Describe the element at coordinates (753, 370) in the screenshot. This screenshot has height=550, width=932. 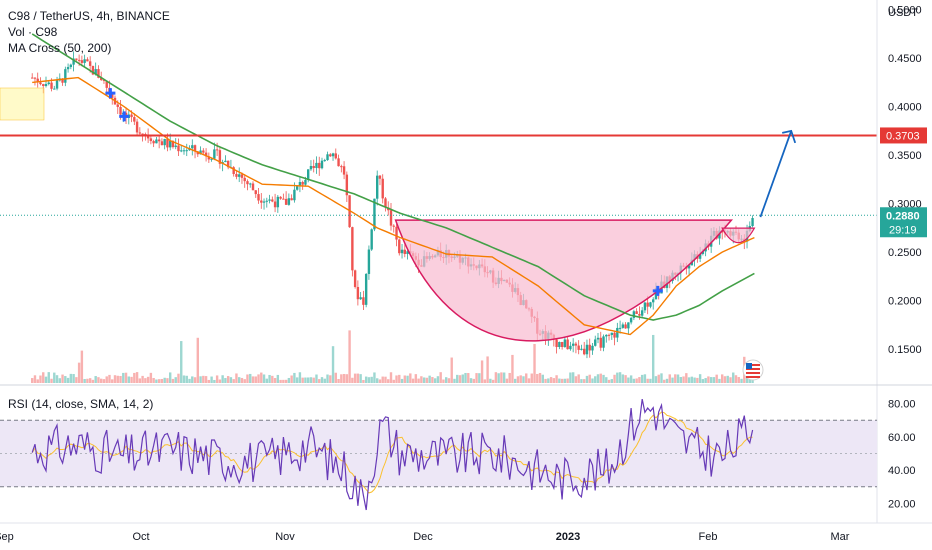
I see `us-flag-icon` at that location.